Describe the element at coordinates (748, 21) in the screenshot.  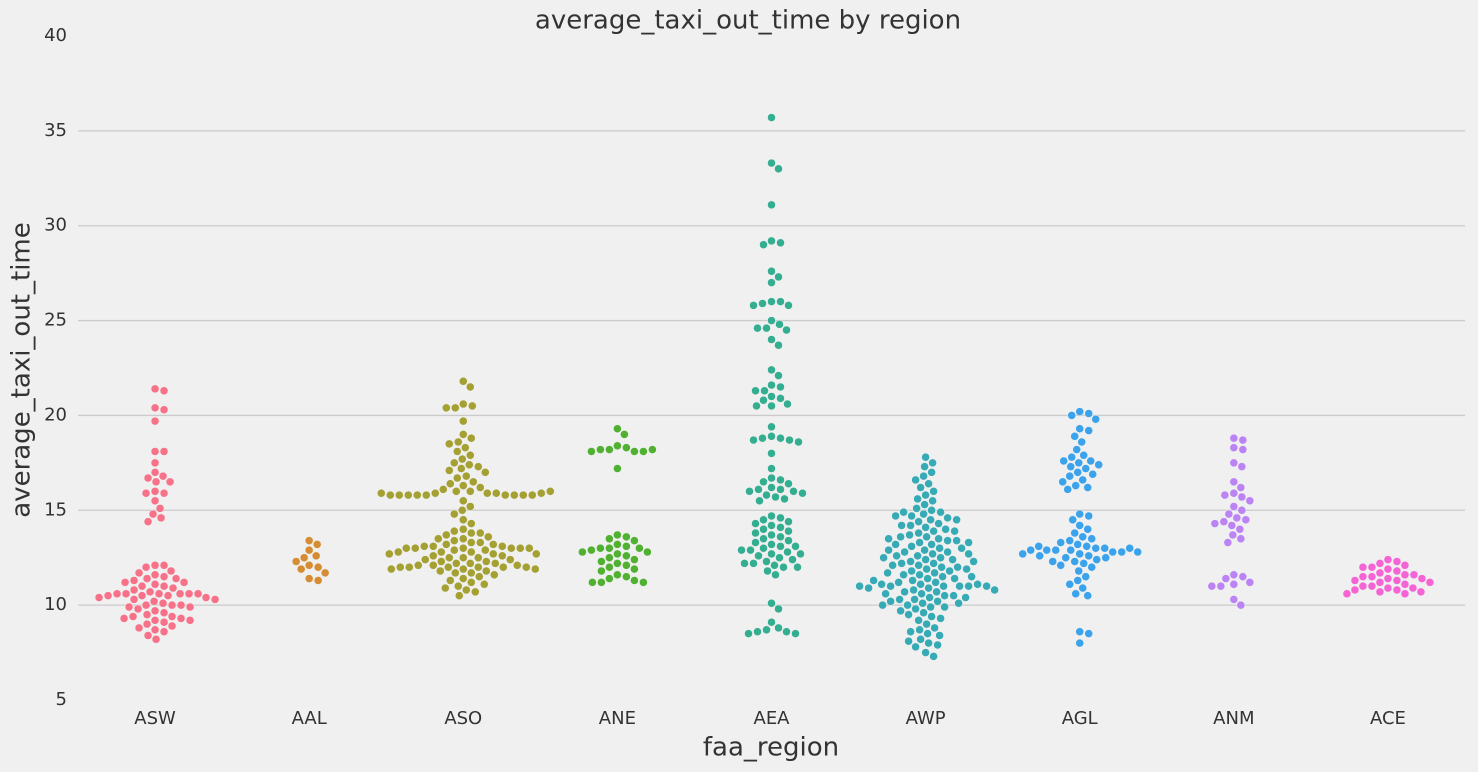
I see `chart-title: average_taxi_out_time by region` at that location.